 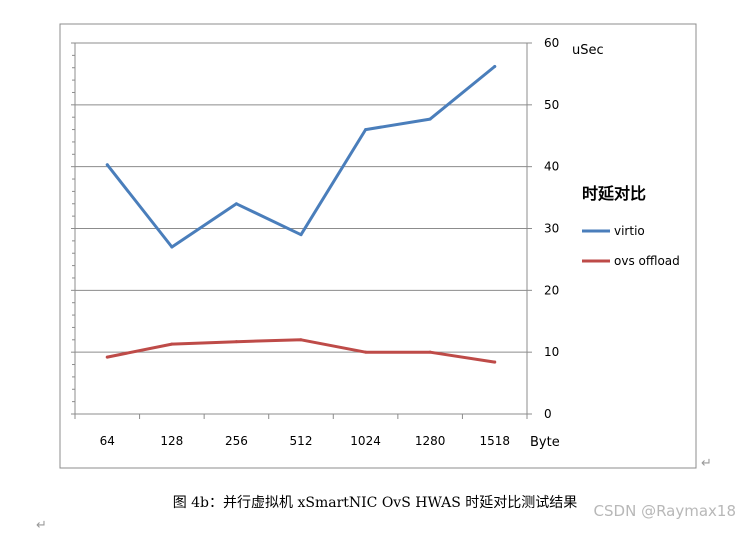 What do you see at coordinates (588, 50) in the screenshot?
I see `y-axis-title: uSec` at bounding box center [588, 50].